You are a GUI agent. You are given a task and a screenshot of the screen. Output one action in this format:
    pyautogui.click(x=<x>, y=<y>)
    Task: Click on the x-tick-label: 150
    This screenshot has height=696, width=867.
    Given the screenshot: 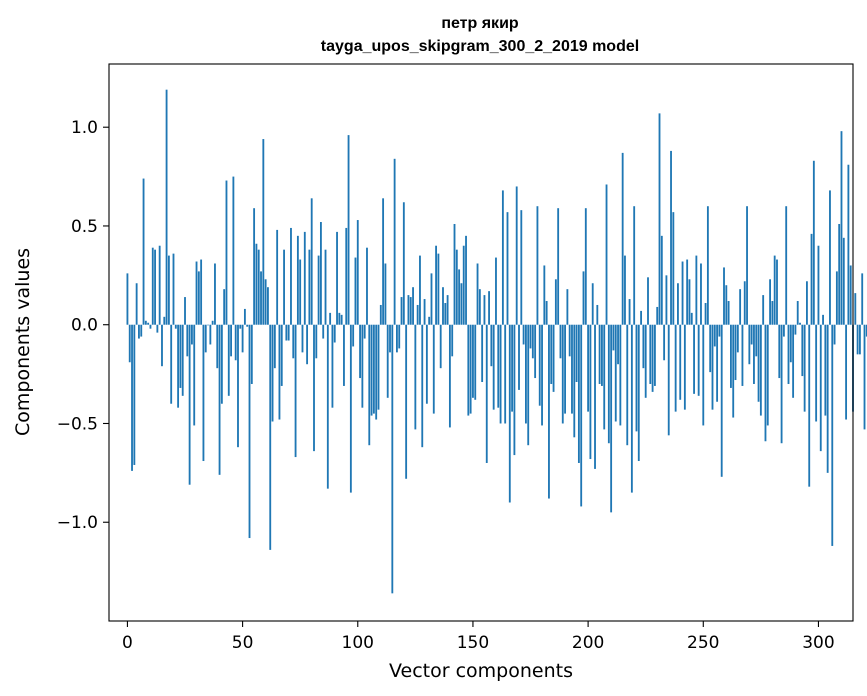 What is the action you would take?
    pyautogui.click(x=473, y=643)
    